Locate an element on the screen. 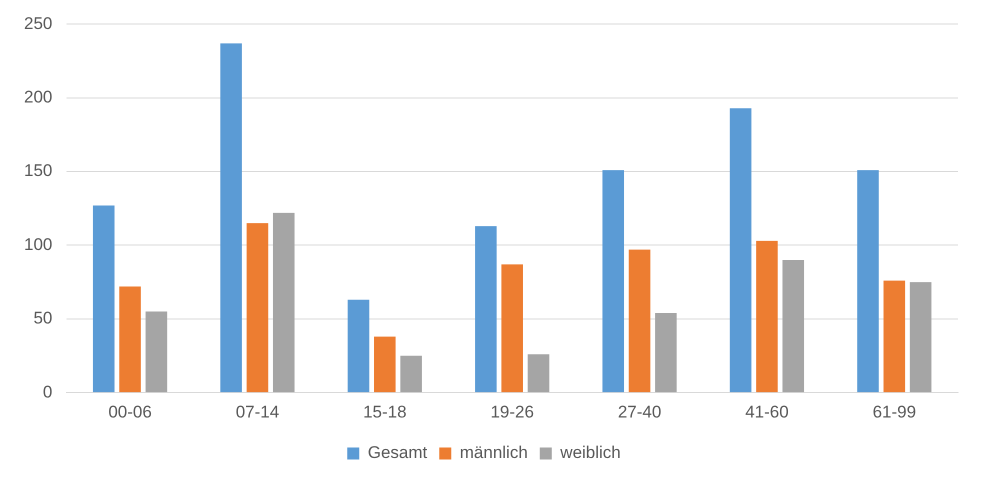  y-tick-label: 250 is located at coordinates (38, 23).